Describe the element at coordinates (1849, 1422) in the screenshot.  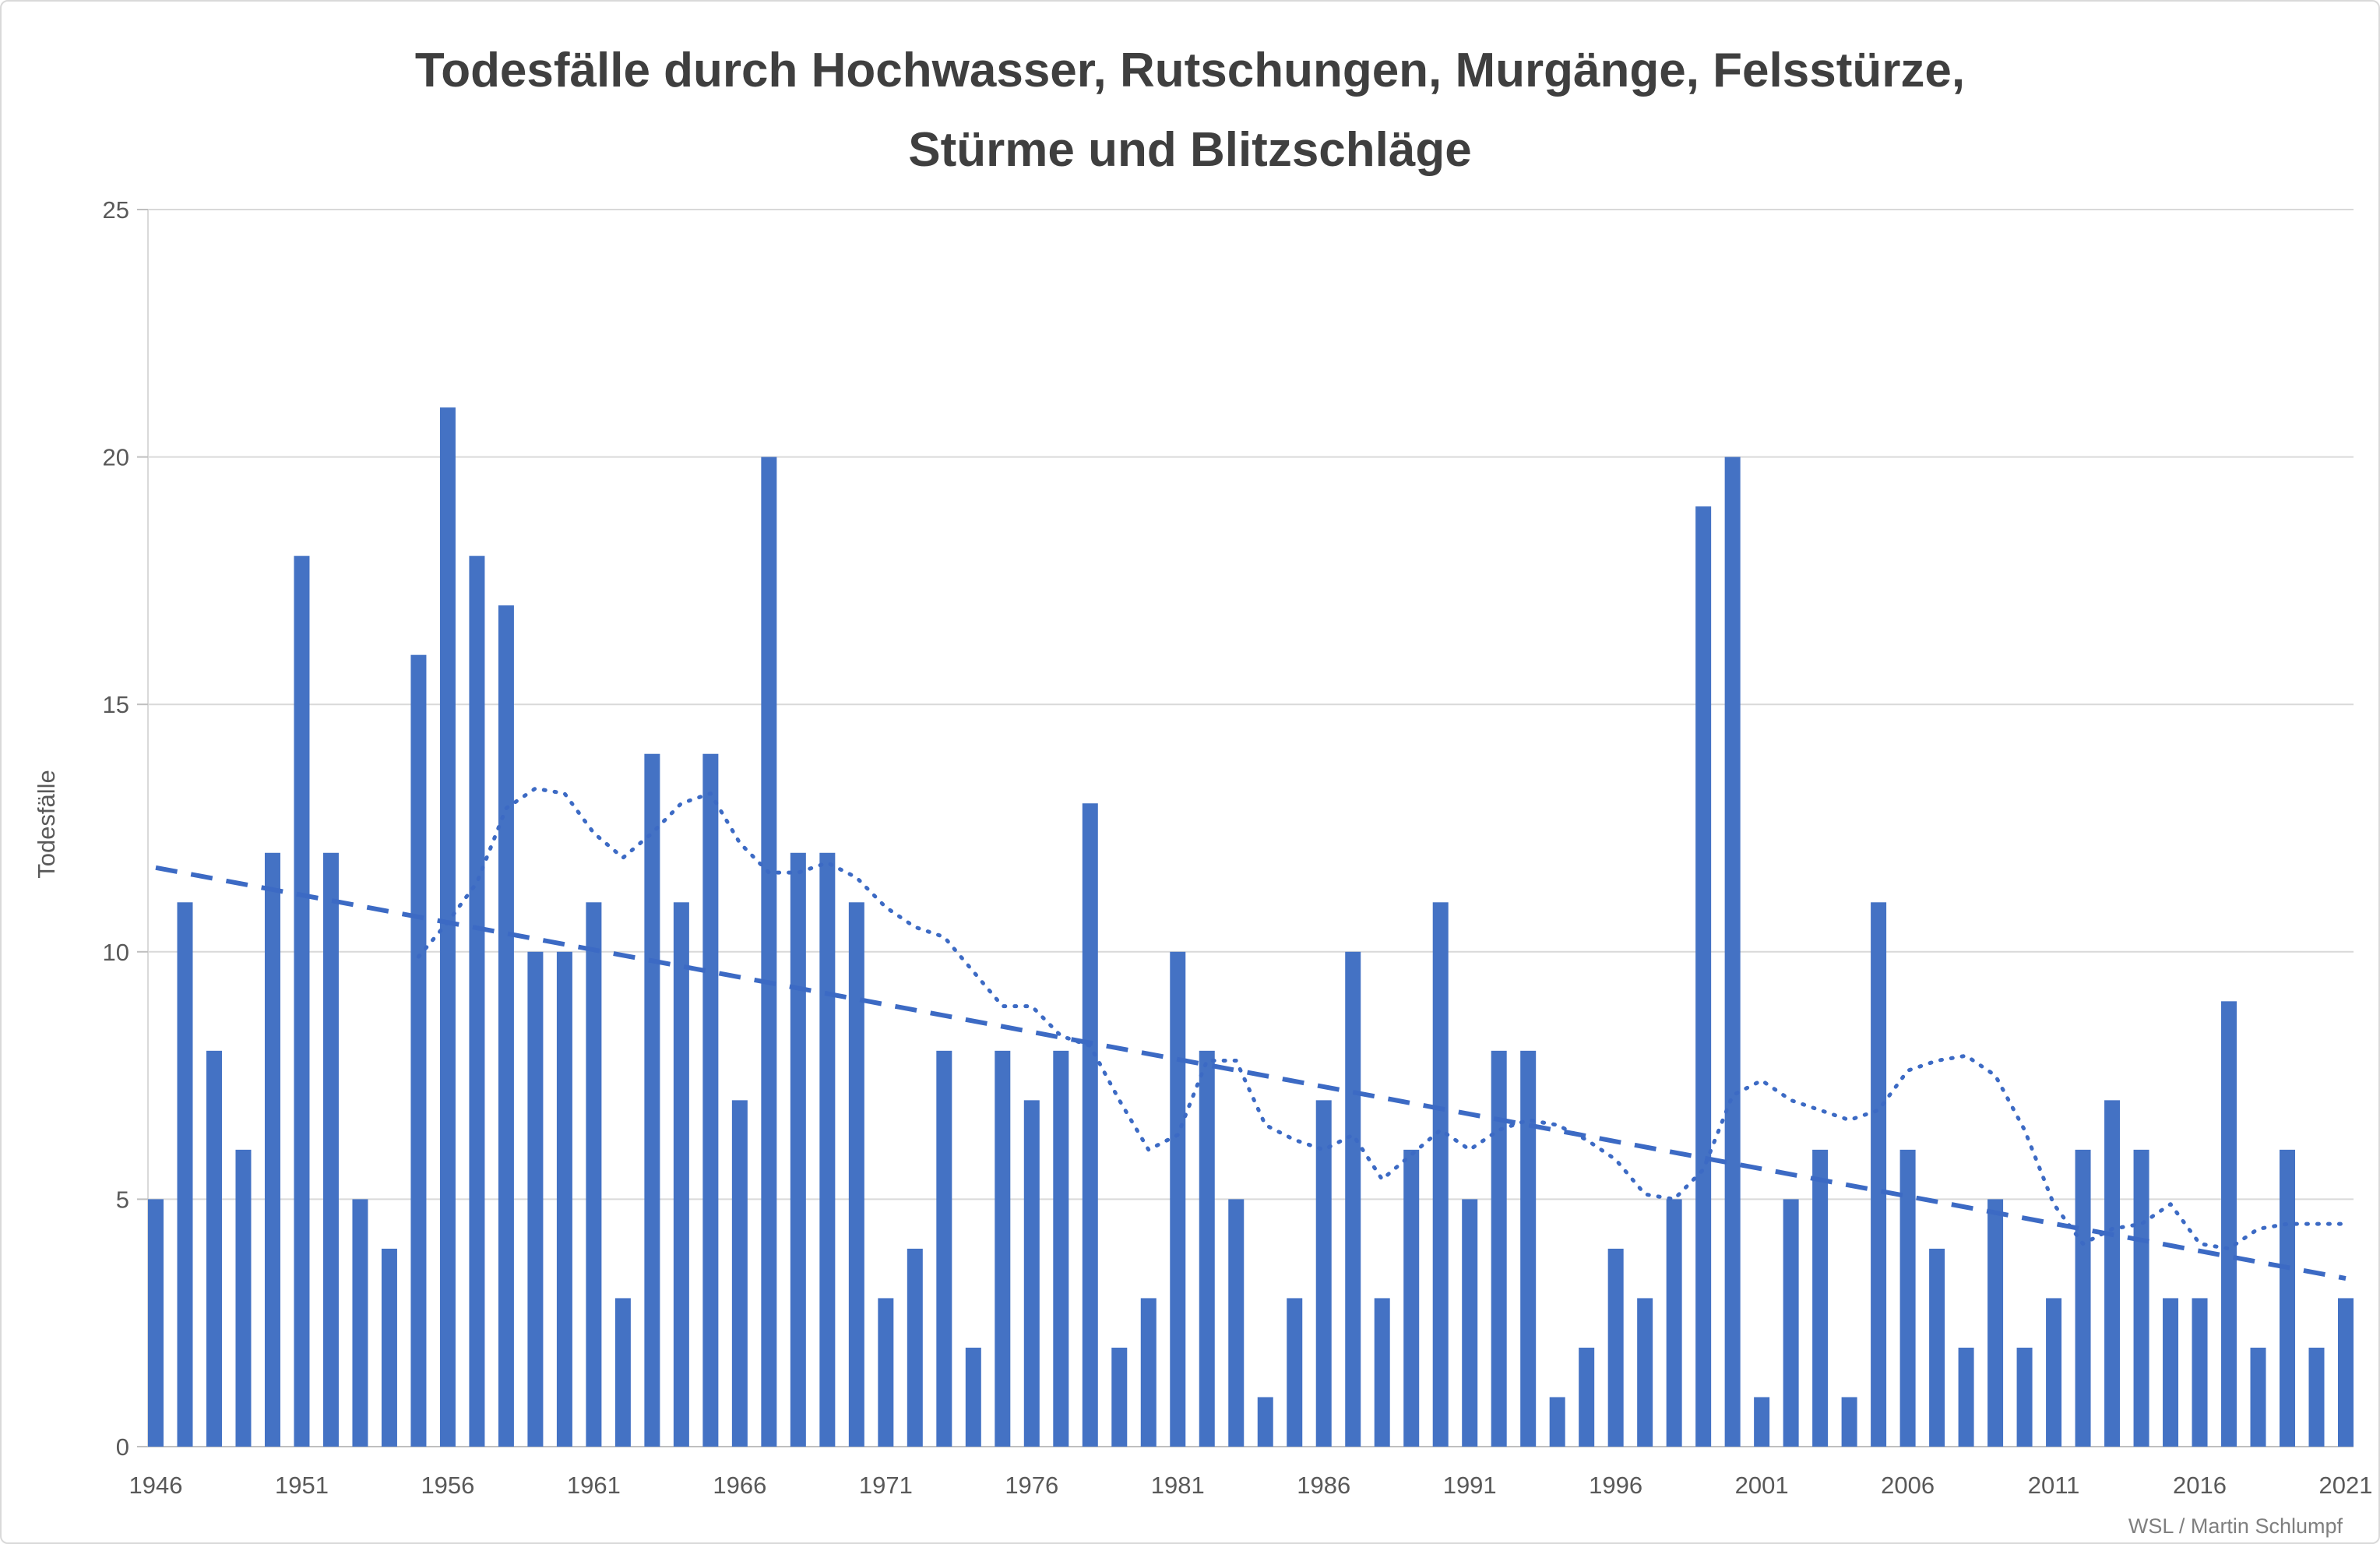
I see `bar-2004` at that location.